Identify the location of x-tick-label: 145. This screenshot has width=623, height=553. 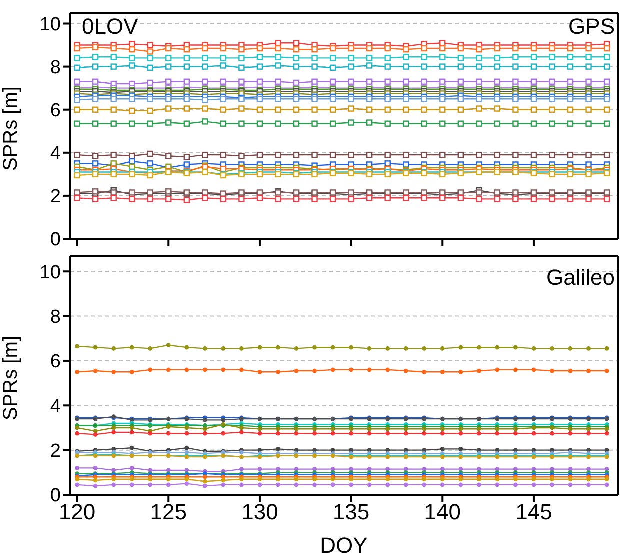
(534, 512).